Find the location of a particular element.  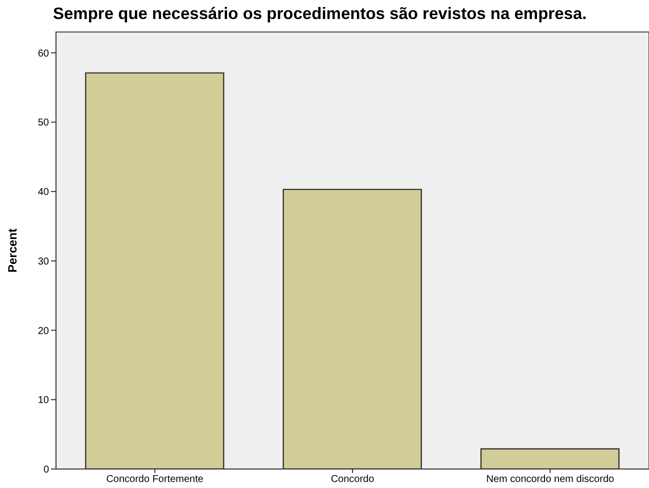

y-tick-label: 30 is located at coordinates (44, 262).